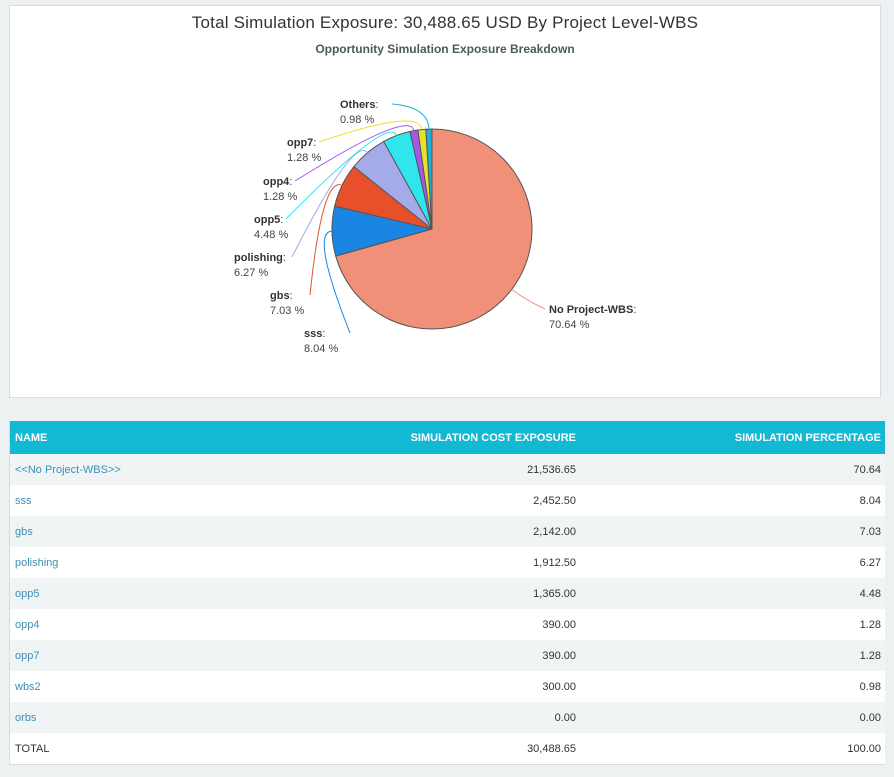 This screenshot has height=777, width=894. Describe the element at coordinates (27, 624) in the screenshot. I see `row-name-link: opp4` at that location.